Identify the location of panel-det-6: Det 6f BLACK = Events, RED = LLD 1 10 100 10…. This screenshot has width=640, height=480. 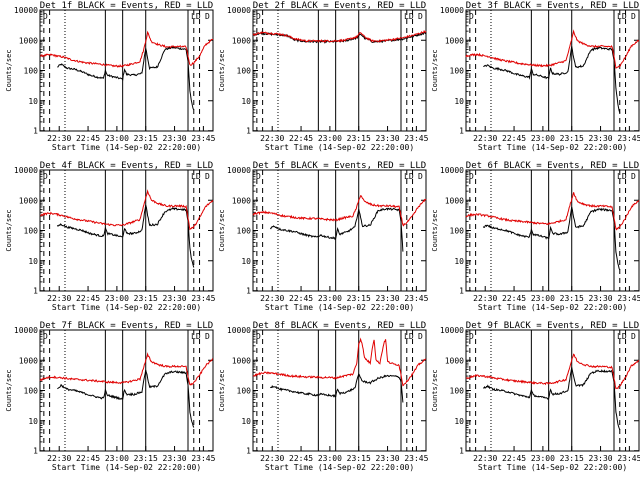
(535, 236).